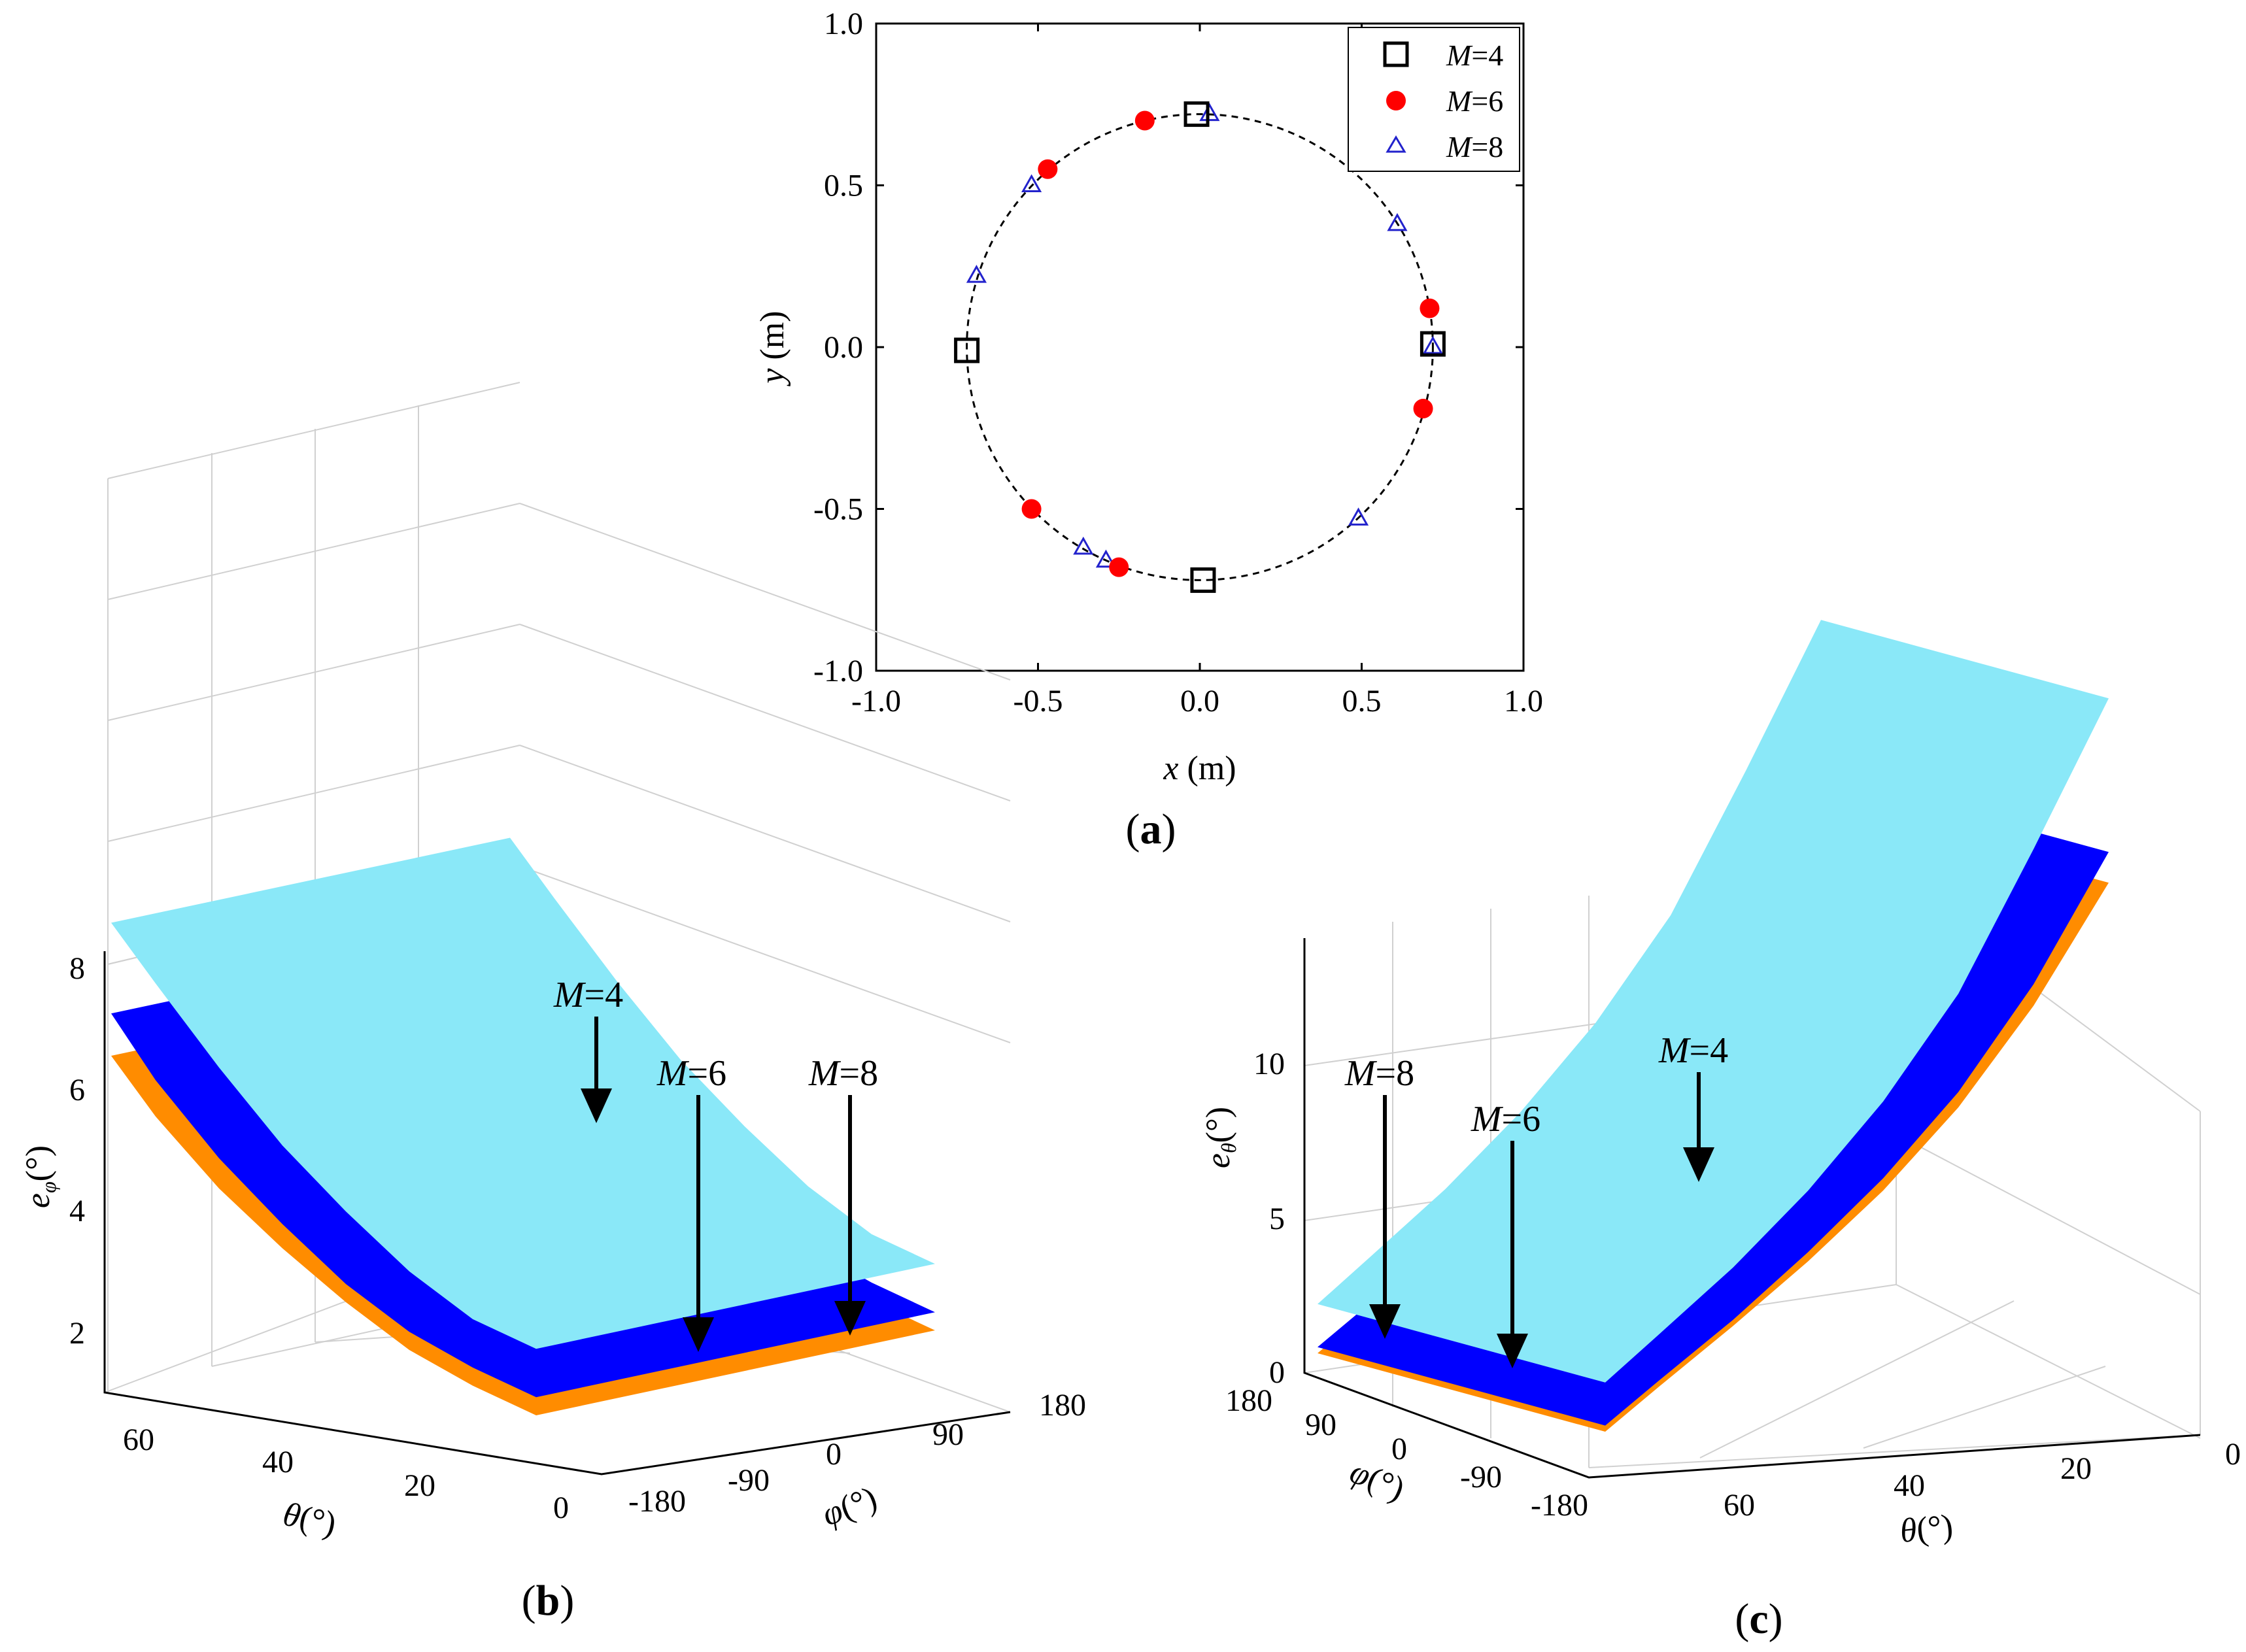  I want to click on c-phi-tick-neg90: -90, so click(1481, 1477).